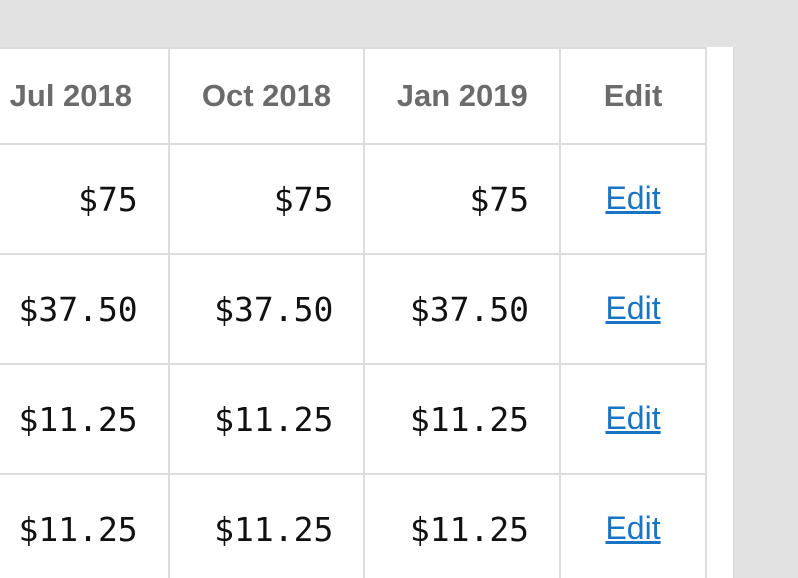  Describe the element at coordinates (266, 96) in the screenshot. I see `column-header-oct-2018: Oct 2018` at that location.